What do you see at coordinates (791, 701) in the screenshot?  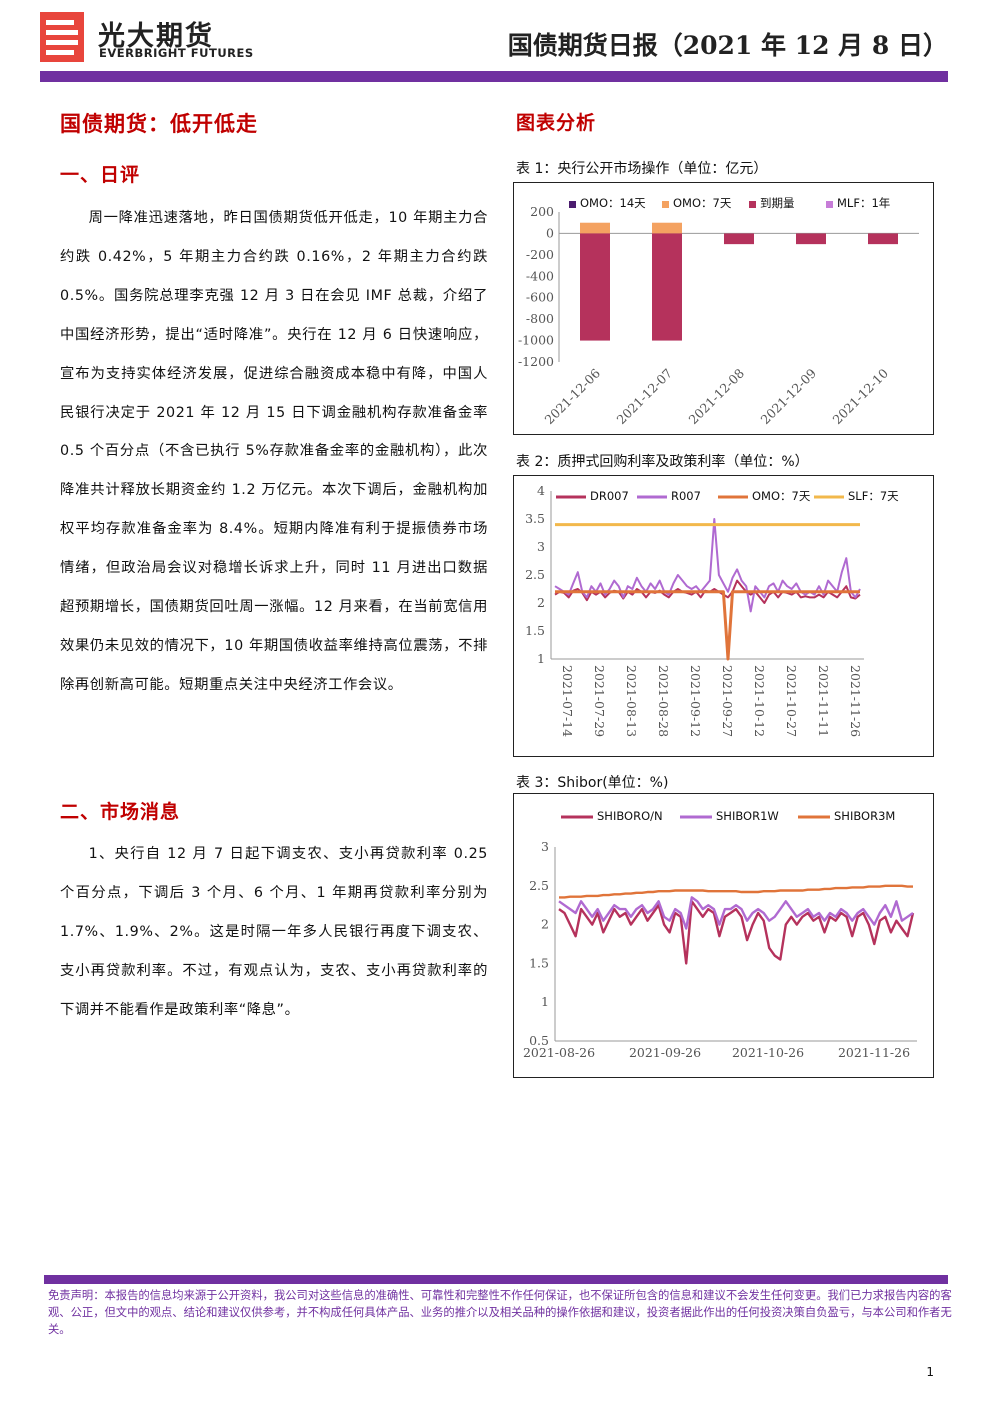 I see `x-tick-label: 2021-10-27` at bounding box center [791, 701].